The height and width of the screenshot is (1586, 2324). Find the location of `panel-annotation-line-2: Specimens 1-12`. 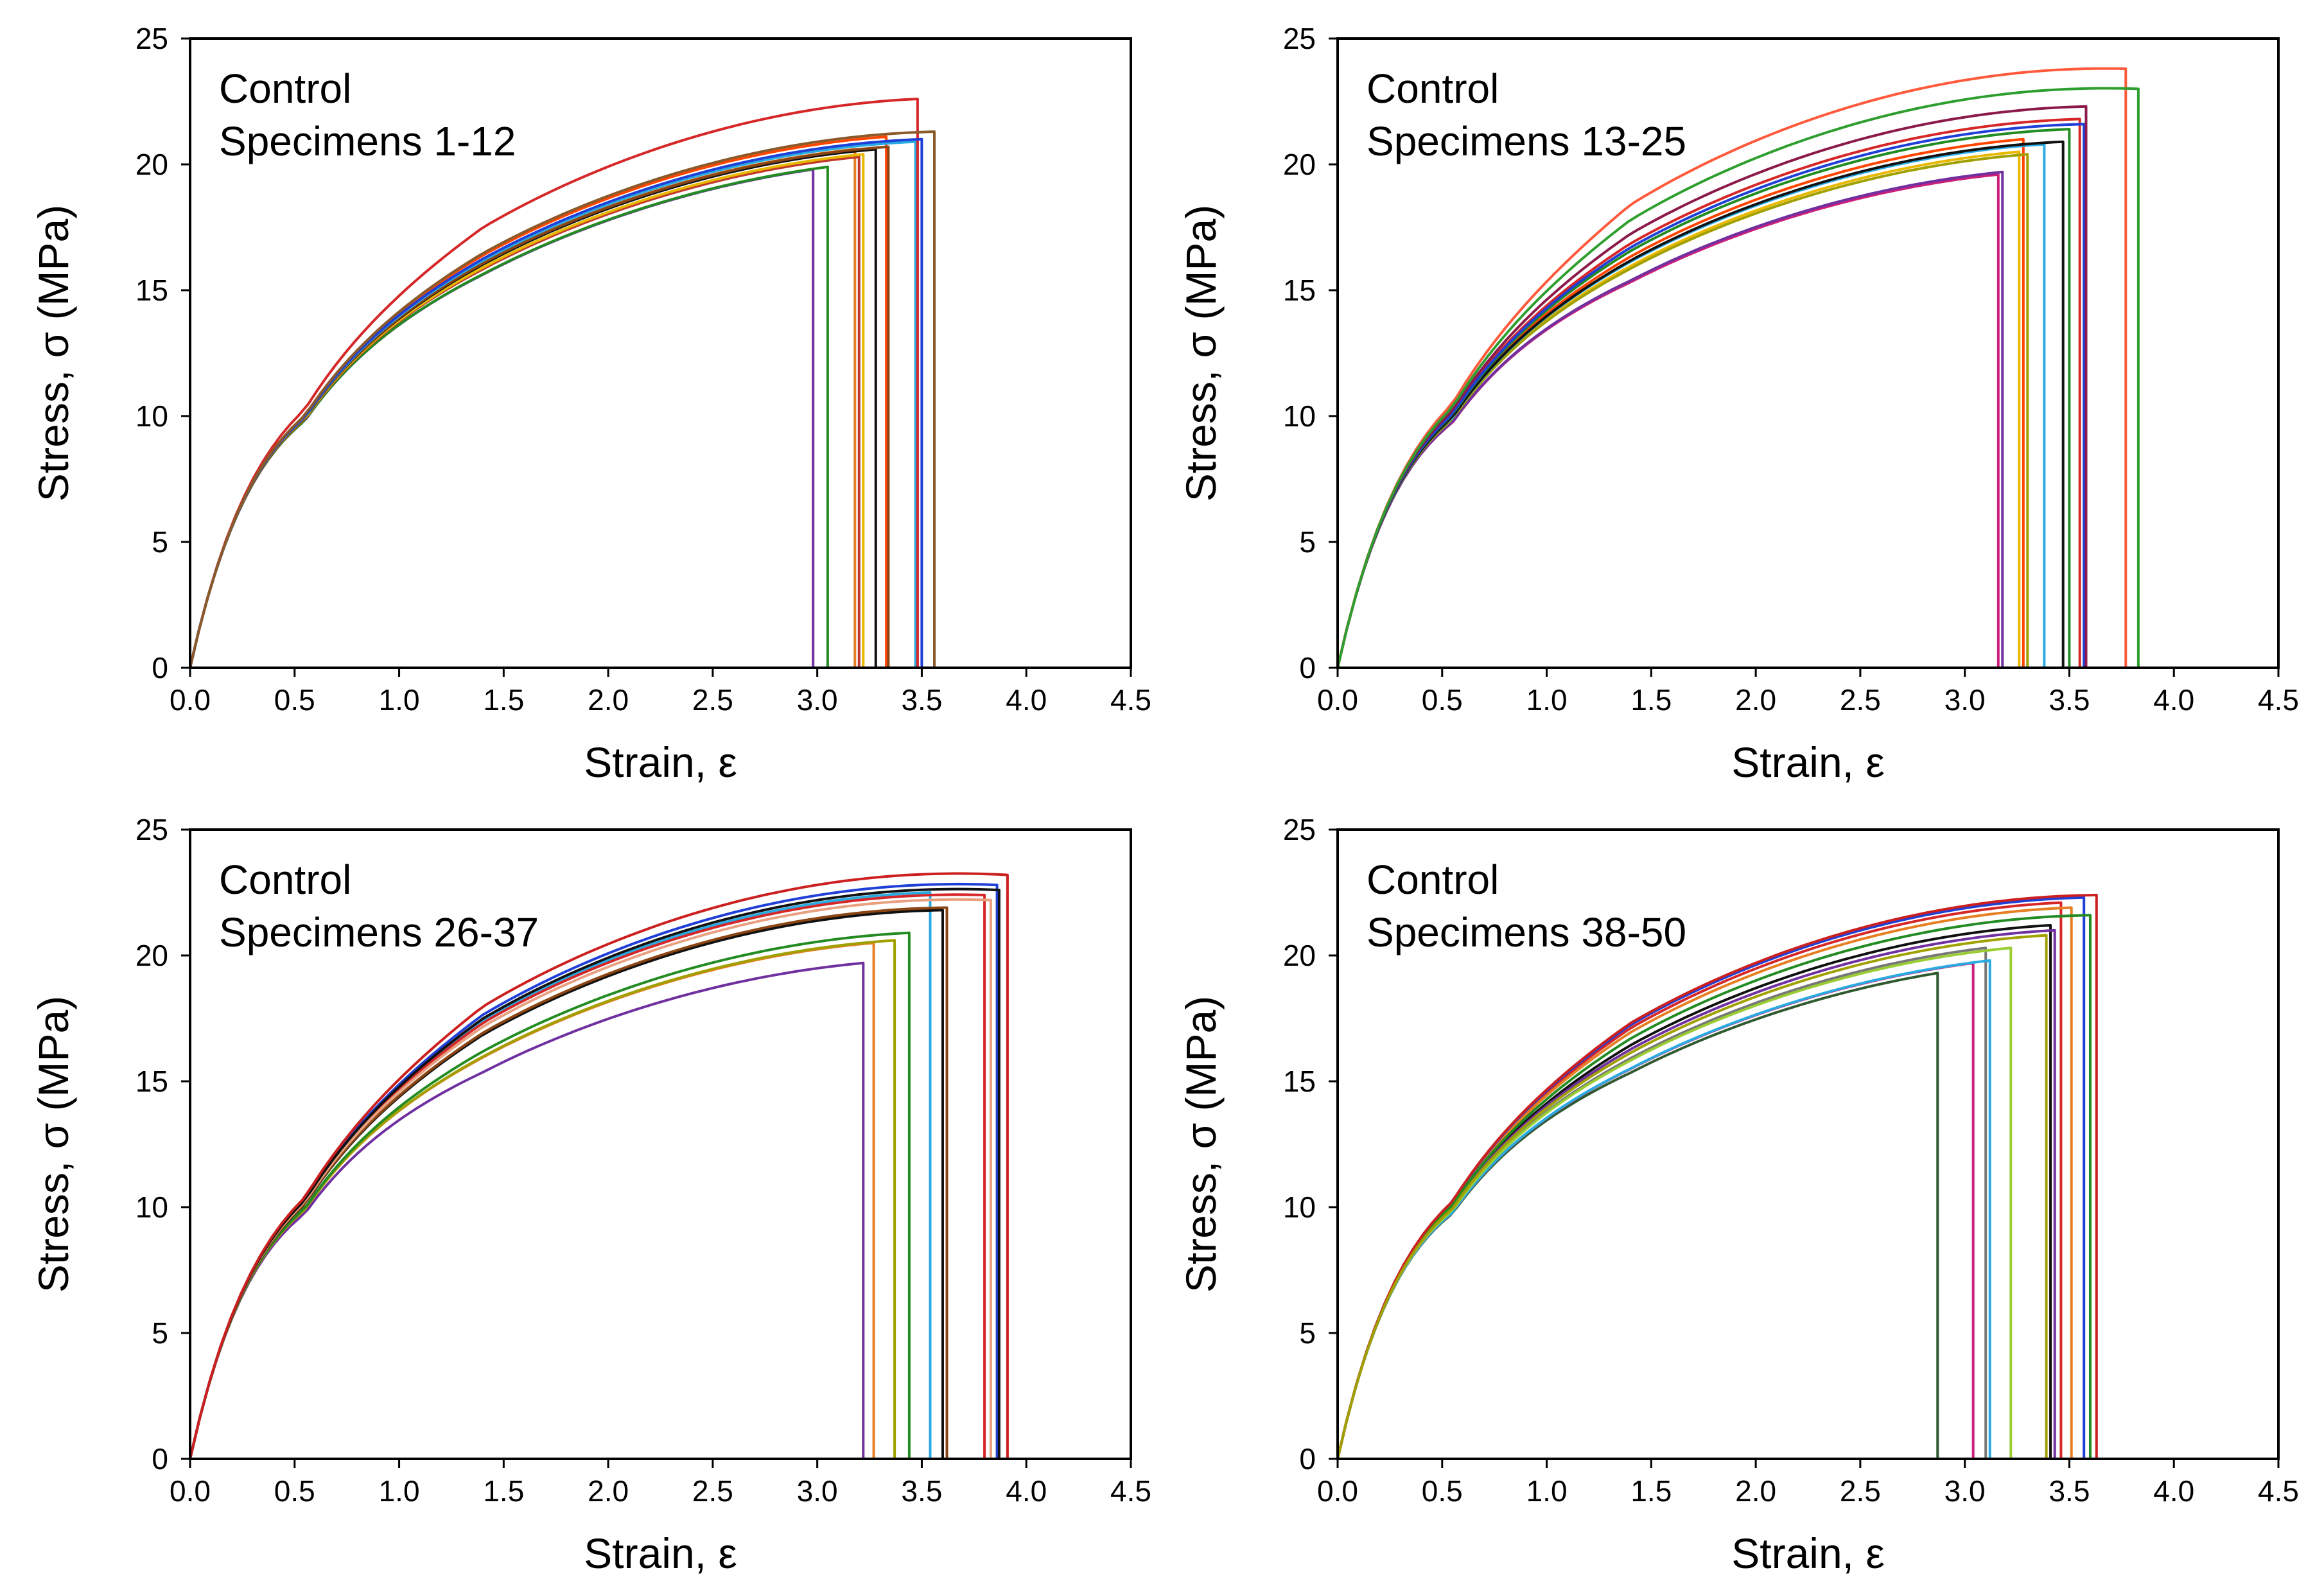

panel-annotation-line-2: Specimens 1-12 is located at coordinates (368, 141).